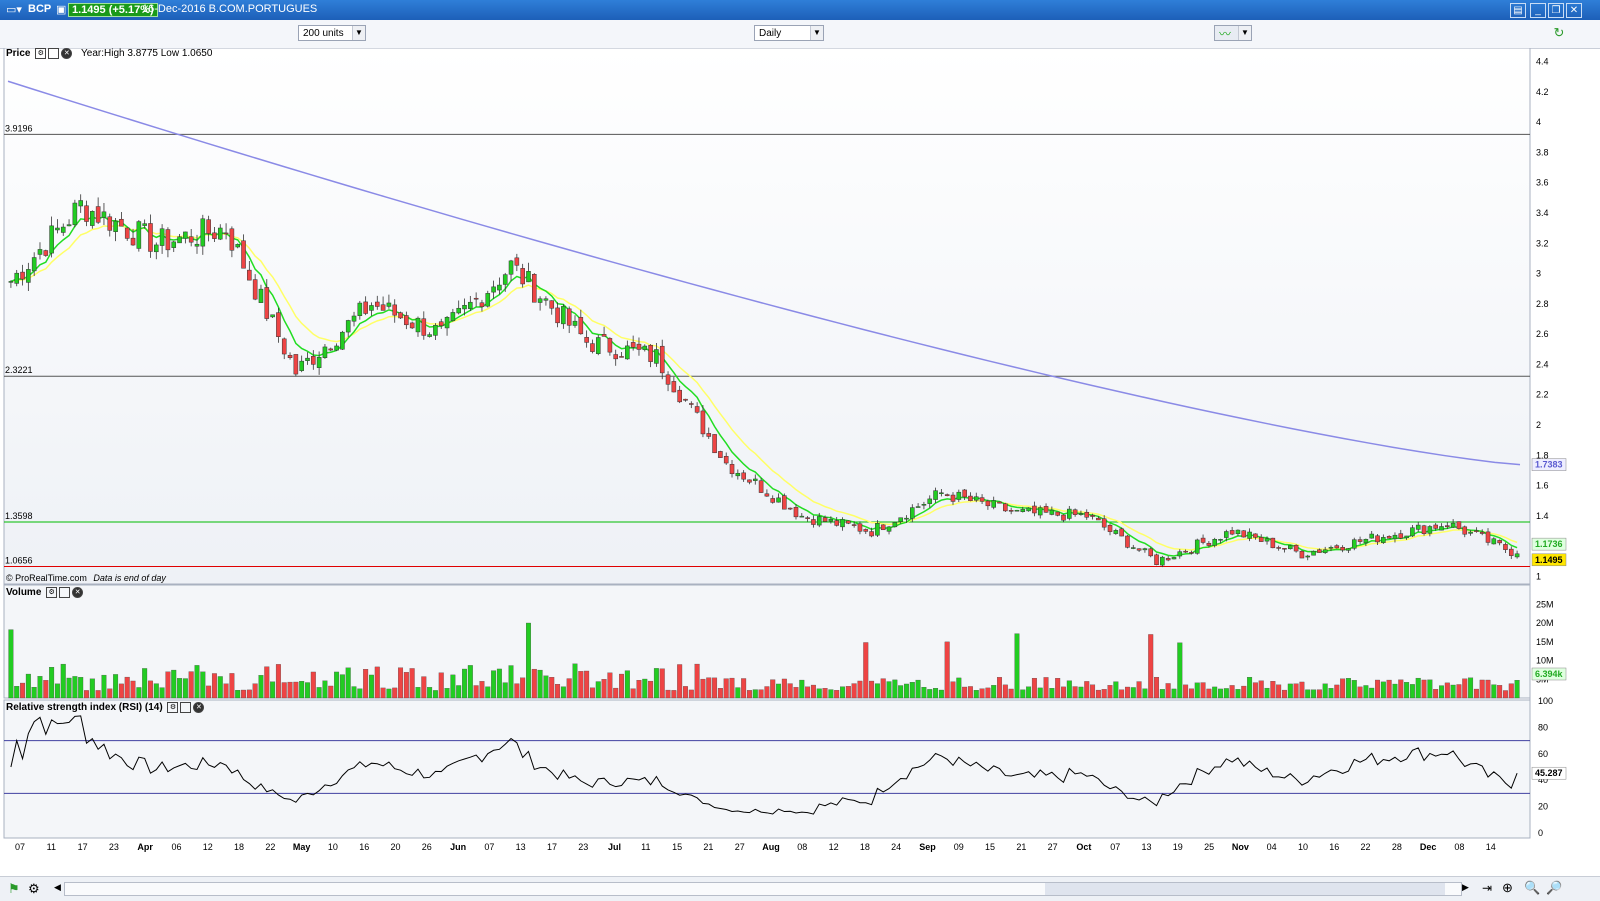  I want to click on x-tick-label: 28, so click(1397, 847).